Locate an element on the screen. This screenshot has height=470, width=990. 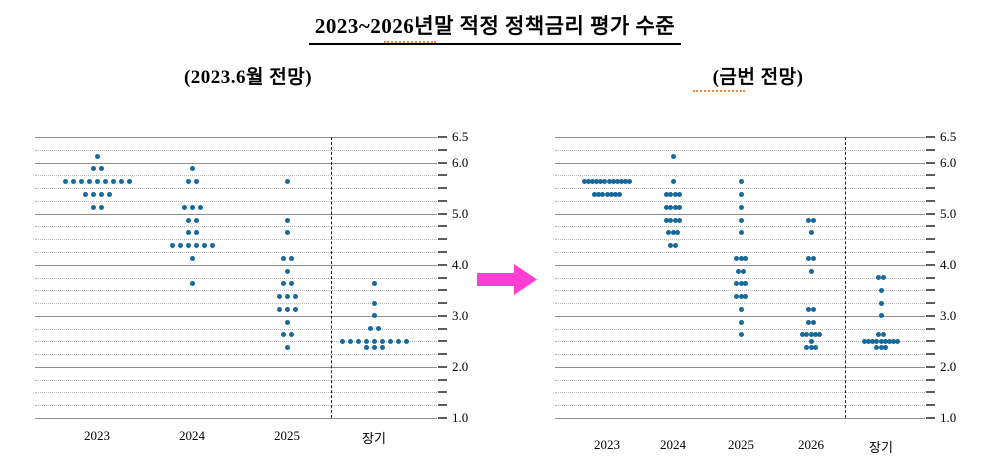
right-chart-subtitle: (금번 전망) is located at coordinates (758, 77).